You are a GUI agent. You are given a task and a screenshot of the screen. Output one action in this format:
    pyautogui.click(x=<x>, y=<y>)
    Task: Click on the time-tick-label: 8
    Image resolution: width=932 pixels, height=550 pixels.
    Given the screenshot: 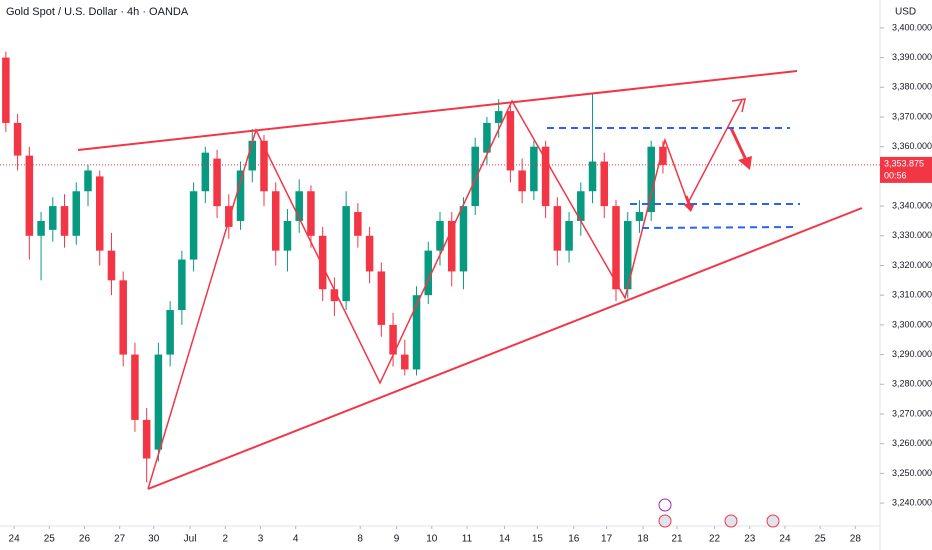 What is the action you would take?
    pyautogui.click(x=360, y=539)
    